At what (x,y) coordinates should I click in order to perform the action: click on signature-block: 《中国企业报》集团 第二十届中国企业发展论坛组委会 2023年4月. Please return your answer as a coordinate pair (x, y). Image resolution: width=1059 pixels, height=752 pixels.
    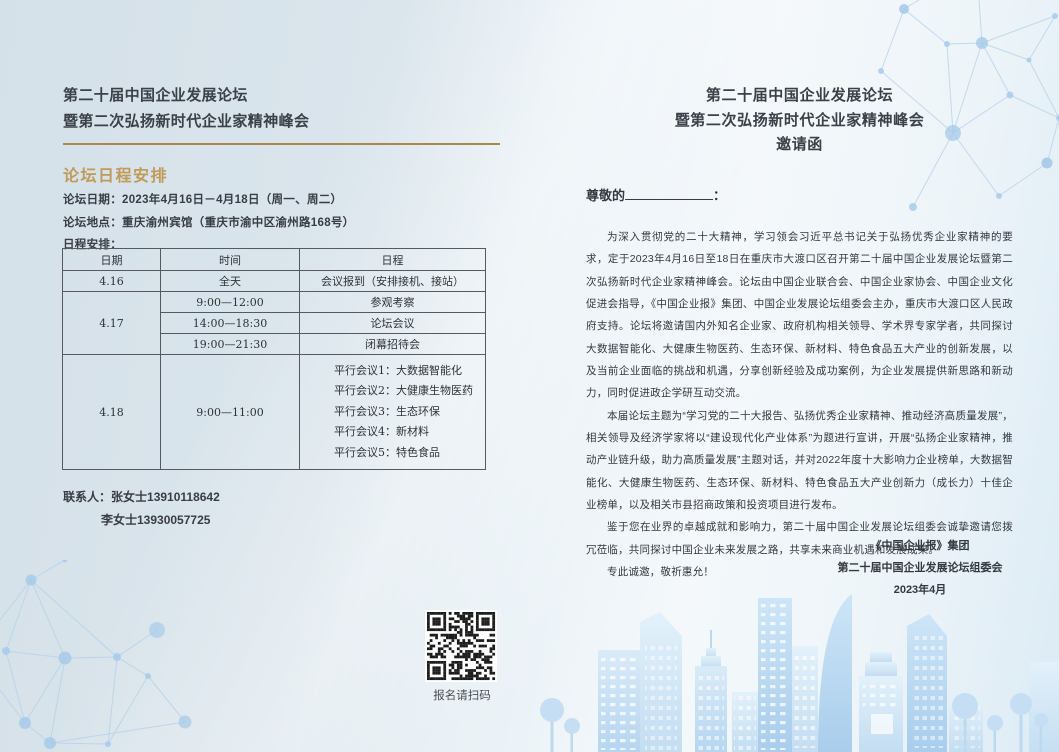
    Looking at the image, I should click on (914, 569).